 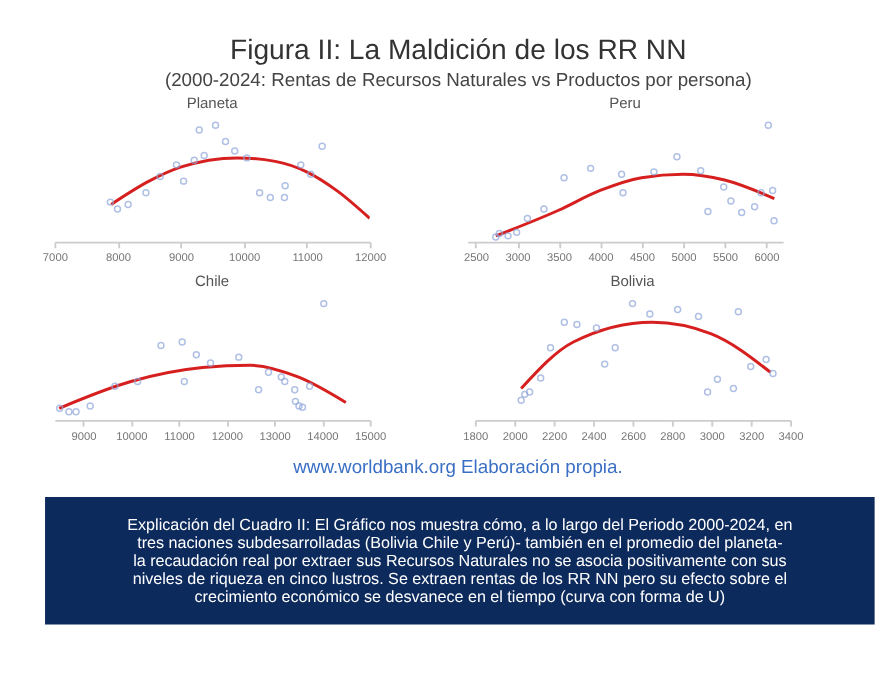 I want to click on text: (2000-2024: Rentas de Recursos Naturales vs Productos por persona), so click(x=458, y=79).